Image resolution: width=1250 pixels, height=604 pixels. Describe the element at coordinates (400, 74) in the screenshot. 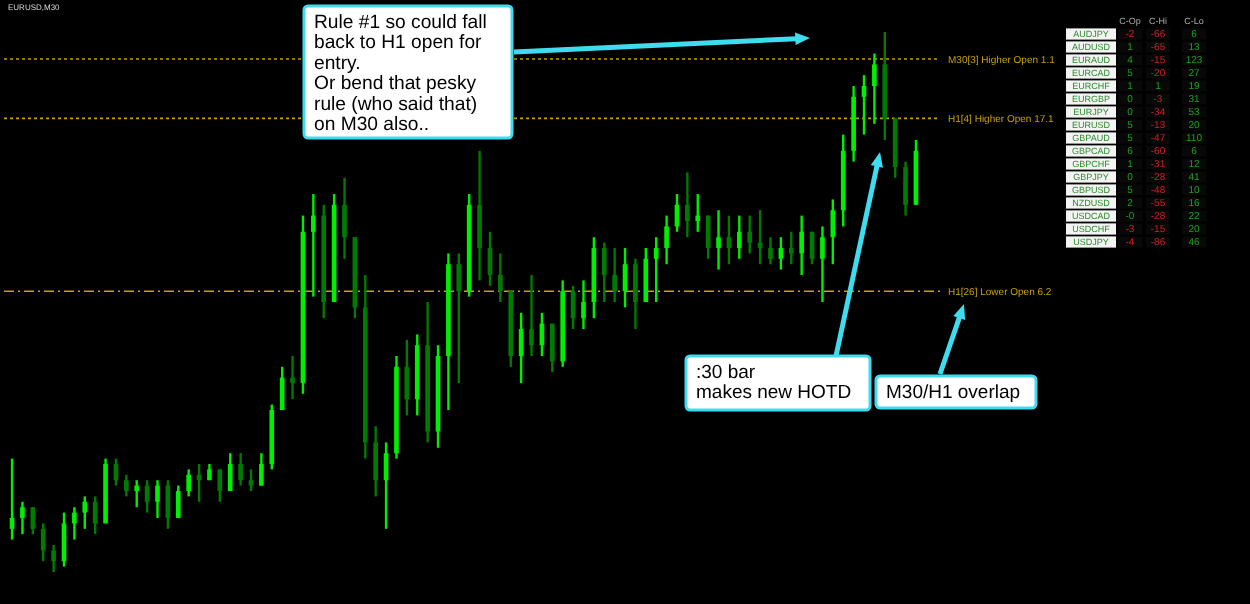

I see `annotation: Rule #1 so could fall back to H1 open for entry. Or bend that pesky rule (who said that) on M30 also..` at that location.